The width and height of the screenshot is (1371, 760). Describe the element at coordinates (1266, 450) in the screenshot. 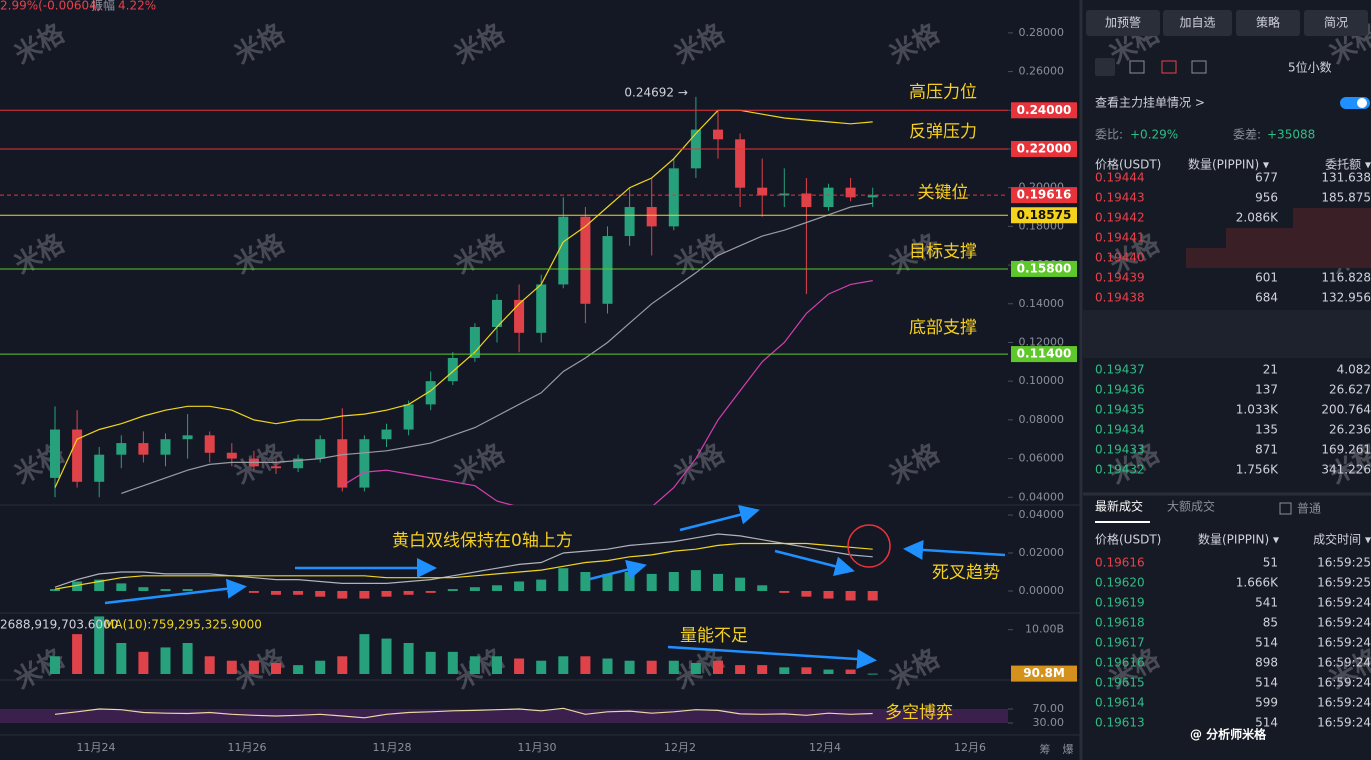

I see `qty: 871` at that location.